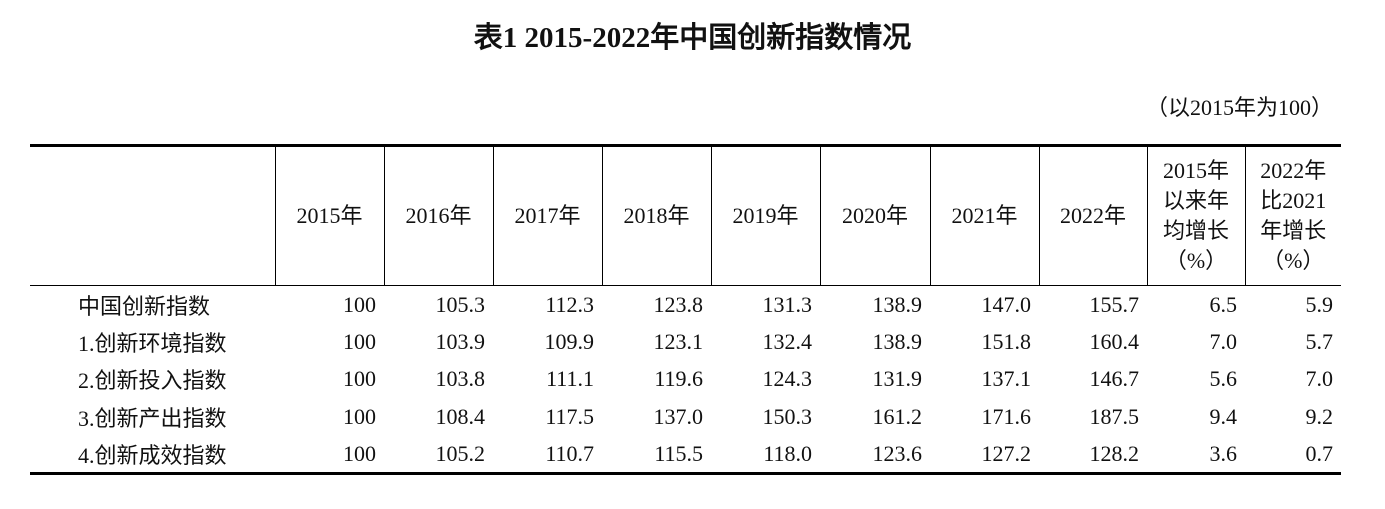 The width and height of the screenshot is (1385, 509). I want to click on header-cell: 2020年, so click(874, 215).